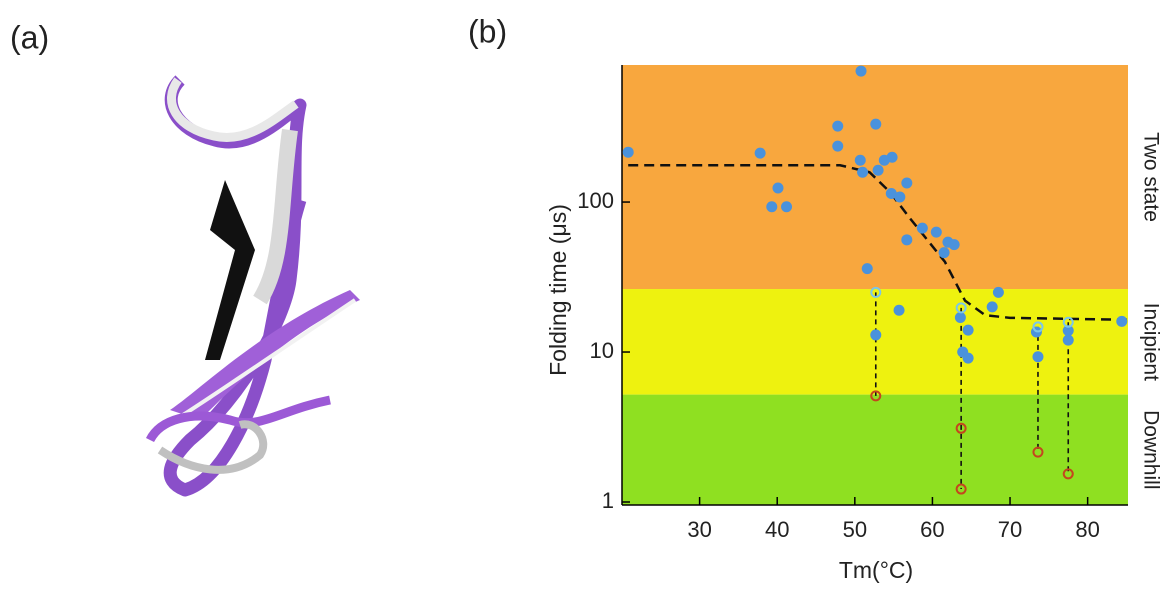 Image resolution: width=1170 pixels, height=589 pixels. Describe the element at coordinates (878, 242) in the screenshot. I see `fit-curve` at that location.